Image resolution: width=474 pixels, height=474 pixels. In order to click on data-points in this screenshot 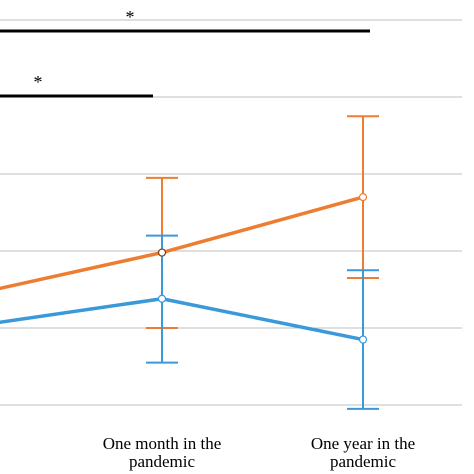, I will do `click(262, 268)`.